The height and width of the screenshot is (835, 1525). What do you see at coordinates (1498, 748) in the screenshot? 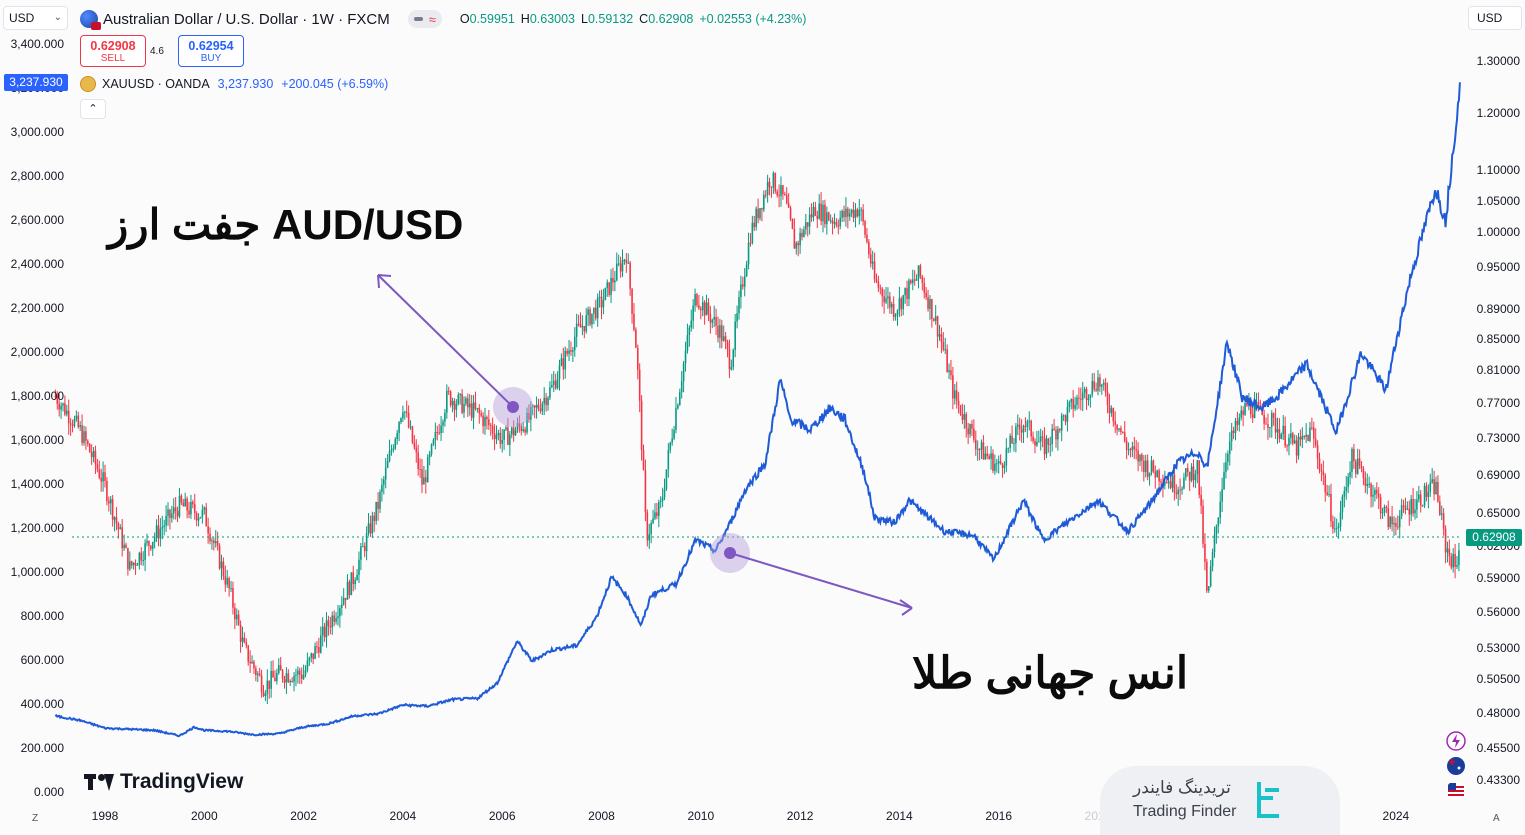
I see `right-axis-tick: 0.45500` at bounding box center [1498, 748].